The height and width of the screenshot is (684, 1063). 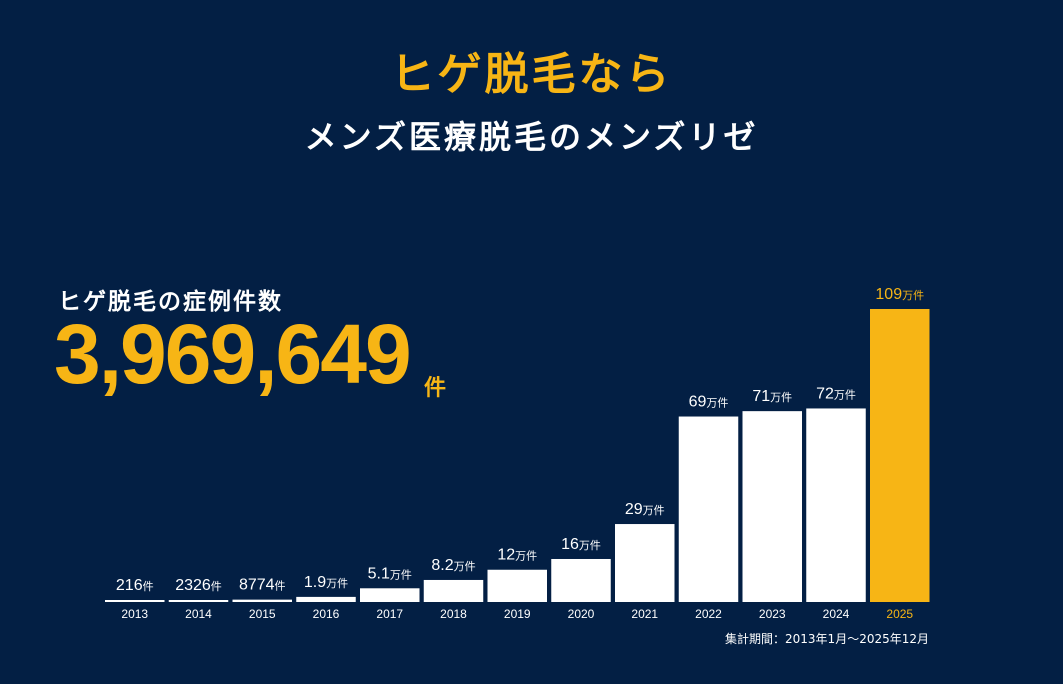 I want to click on data-label-2015: 8774件, so click(x=262, y=585).